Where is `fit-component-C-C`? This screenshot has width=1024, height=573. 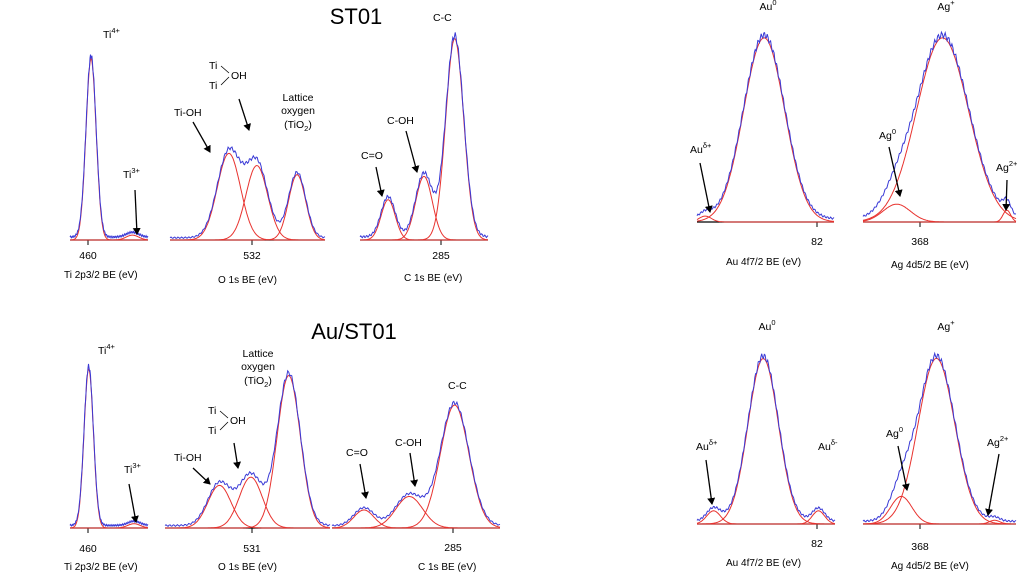 fit-component-C-C is located at coordinates (416, 466).